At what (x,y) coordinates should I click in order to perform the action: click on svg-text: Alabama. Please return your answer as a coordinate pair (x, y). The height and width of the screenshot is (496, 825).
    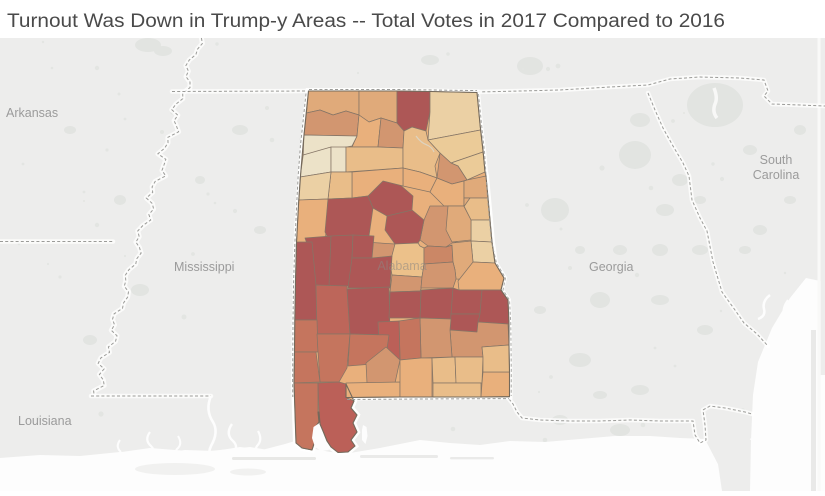
    Looking at the image, I should click on (401, 266).